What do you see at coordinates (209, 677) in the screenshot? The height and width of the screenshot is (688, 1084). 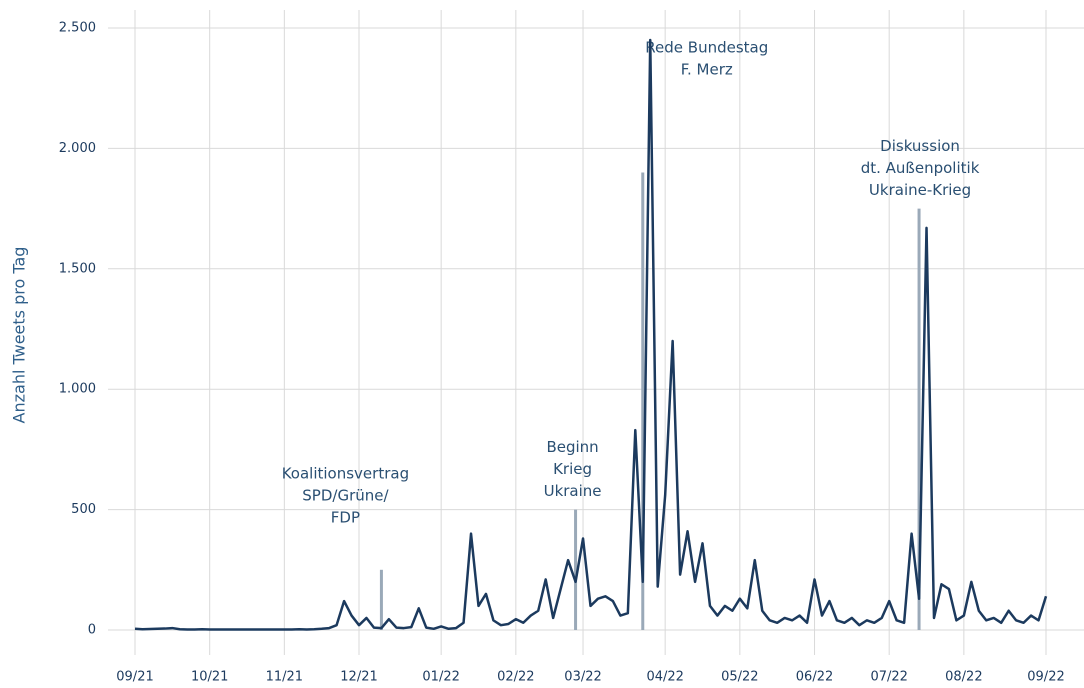 I see `x-tick-label: 10/21` at bounding box center [209, 677].